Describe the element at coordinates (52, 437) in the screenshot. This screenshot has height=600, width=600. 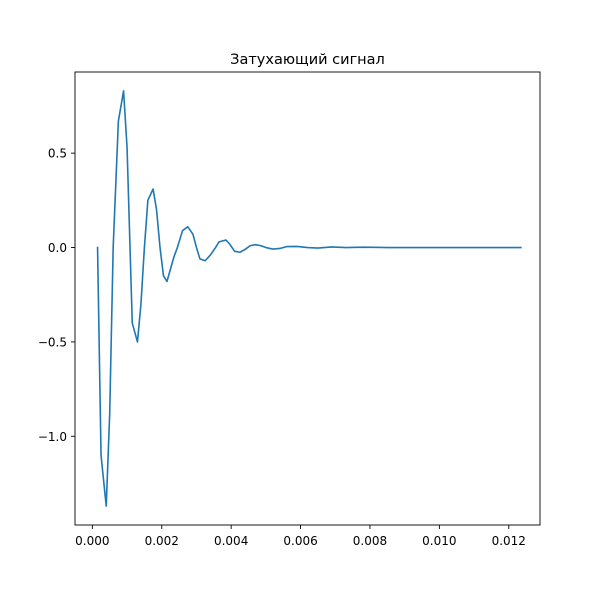
I see `y-tick-label-3: −1.0` at that location.